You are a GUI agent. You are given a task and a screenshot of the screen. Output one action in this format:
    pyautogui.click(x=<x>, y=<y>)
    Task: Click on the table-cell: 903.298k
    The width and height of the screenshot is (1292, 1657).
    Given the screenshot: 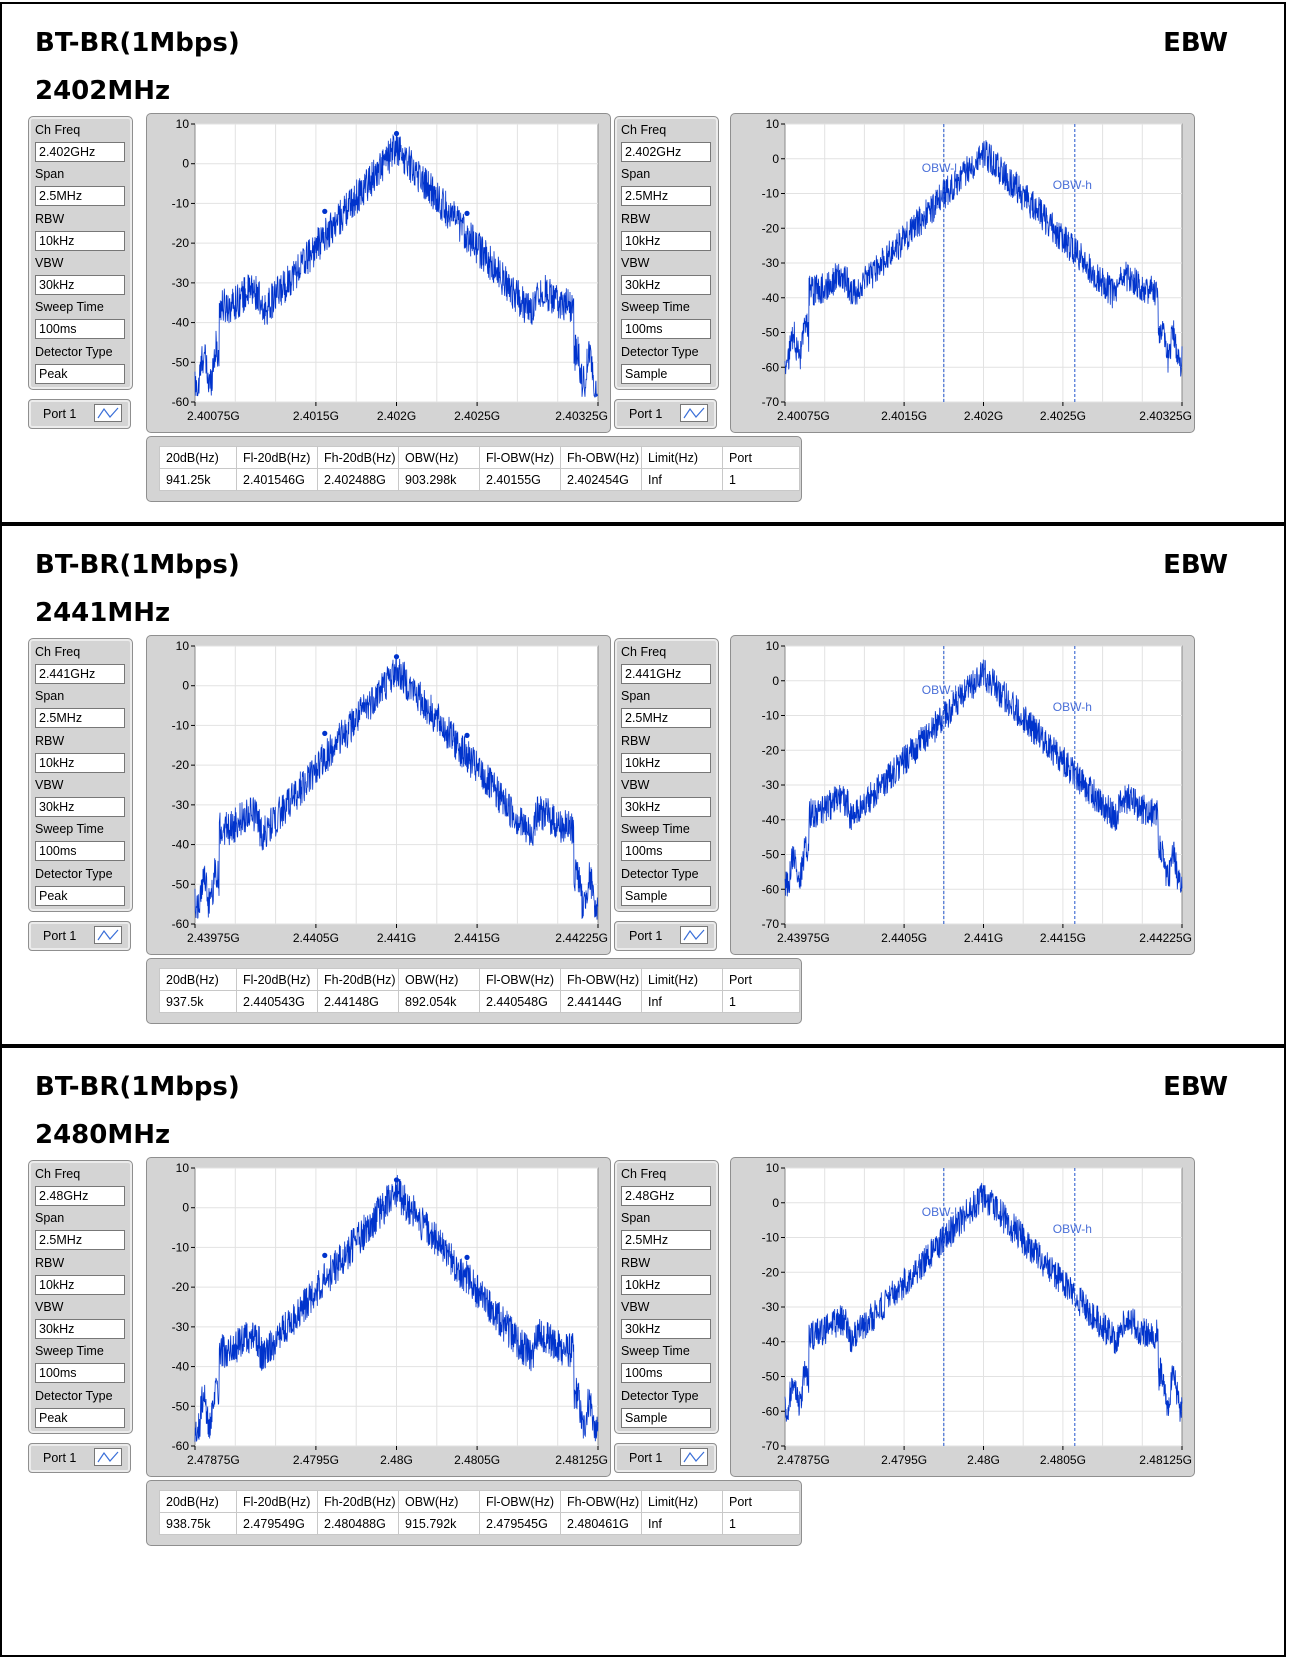 What is the action you would take?
    pyautogui.click(x=439, y=479)
    